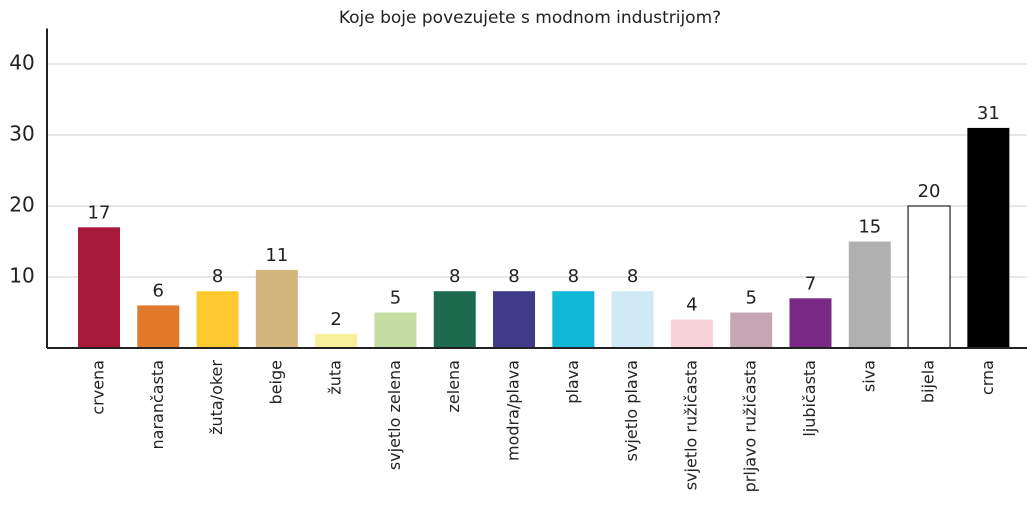  Describe the element at coordinates (335, 377) in the screenshot. I see `x-tick-label: žuta` at that location.